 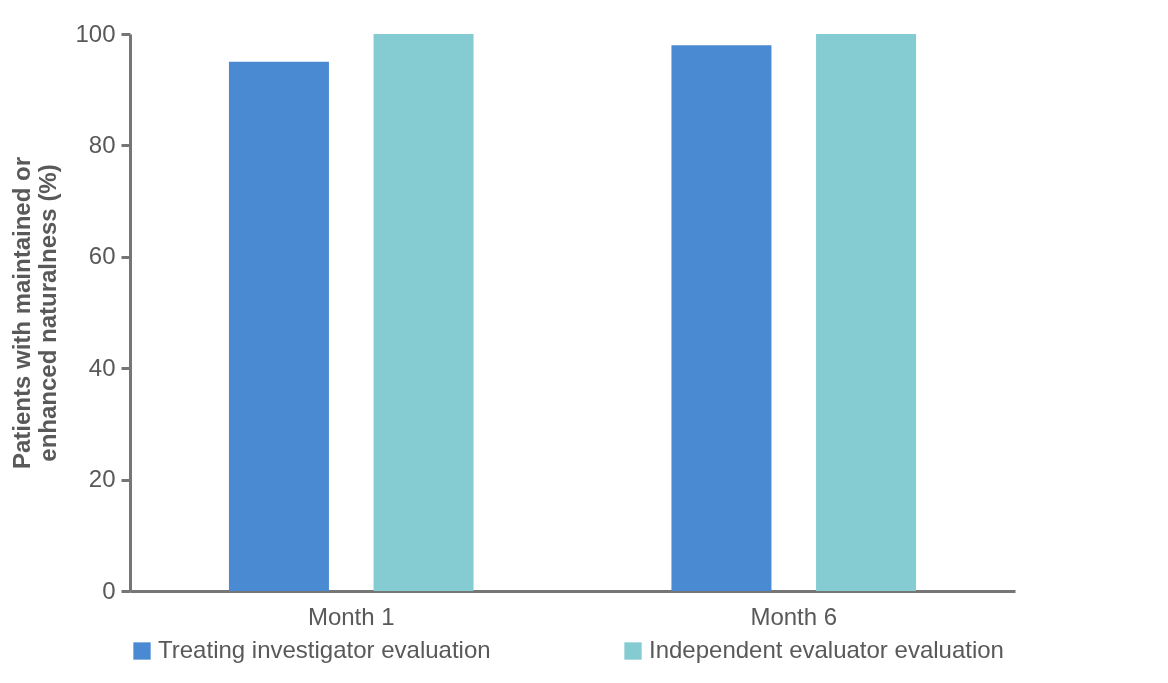 I want to click on y-tick-label: 20, so click(x=102, y=479).